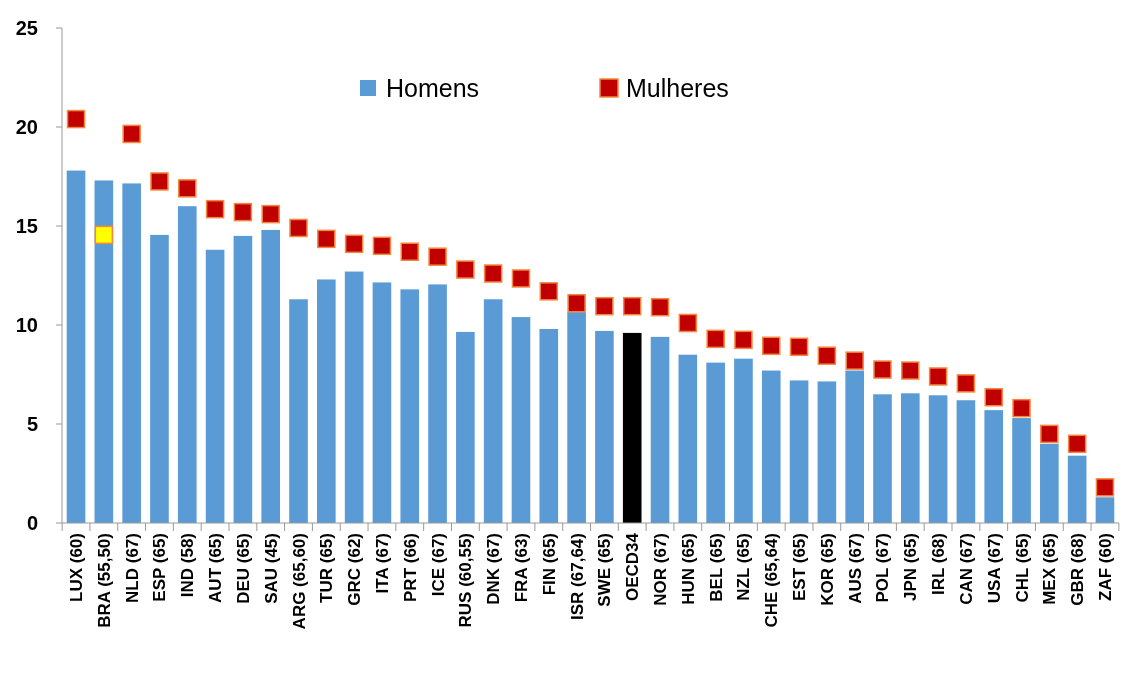  What do you see at coordinates (494, 569) in the screenshot?
I see `x-tick-label: DNK (67)` at bounding box center [494, 569].